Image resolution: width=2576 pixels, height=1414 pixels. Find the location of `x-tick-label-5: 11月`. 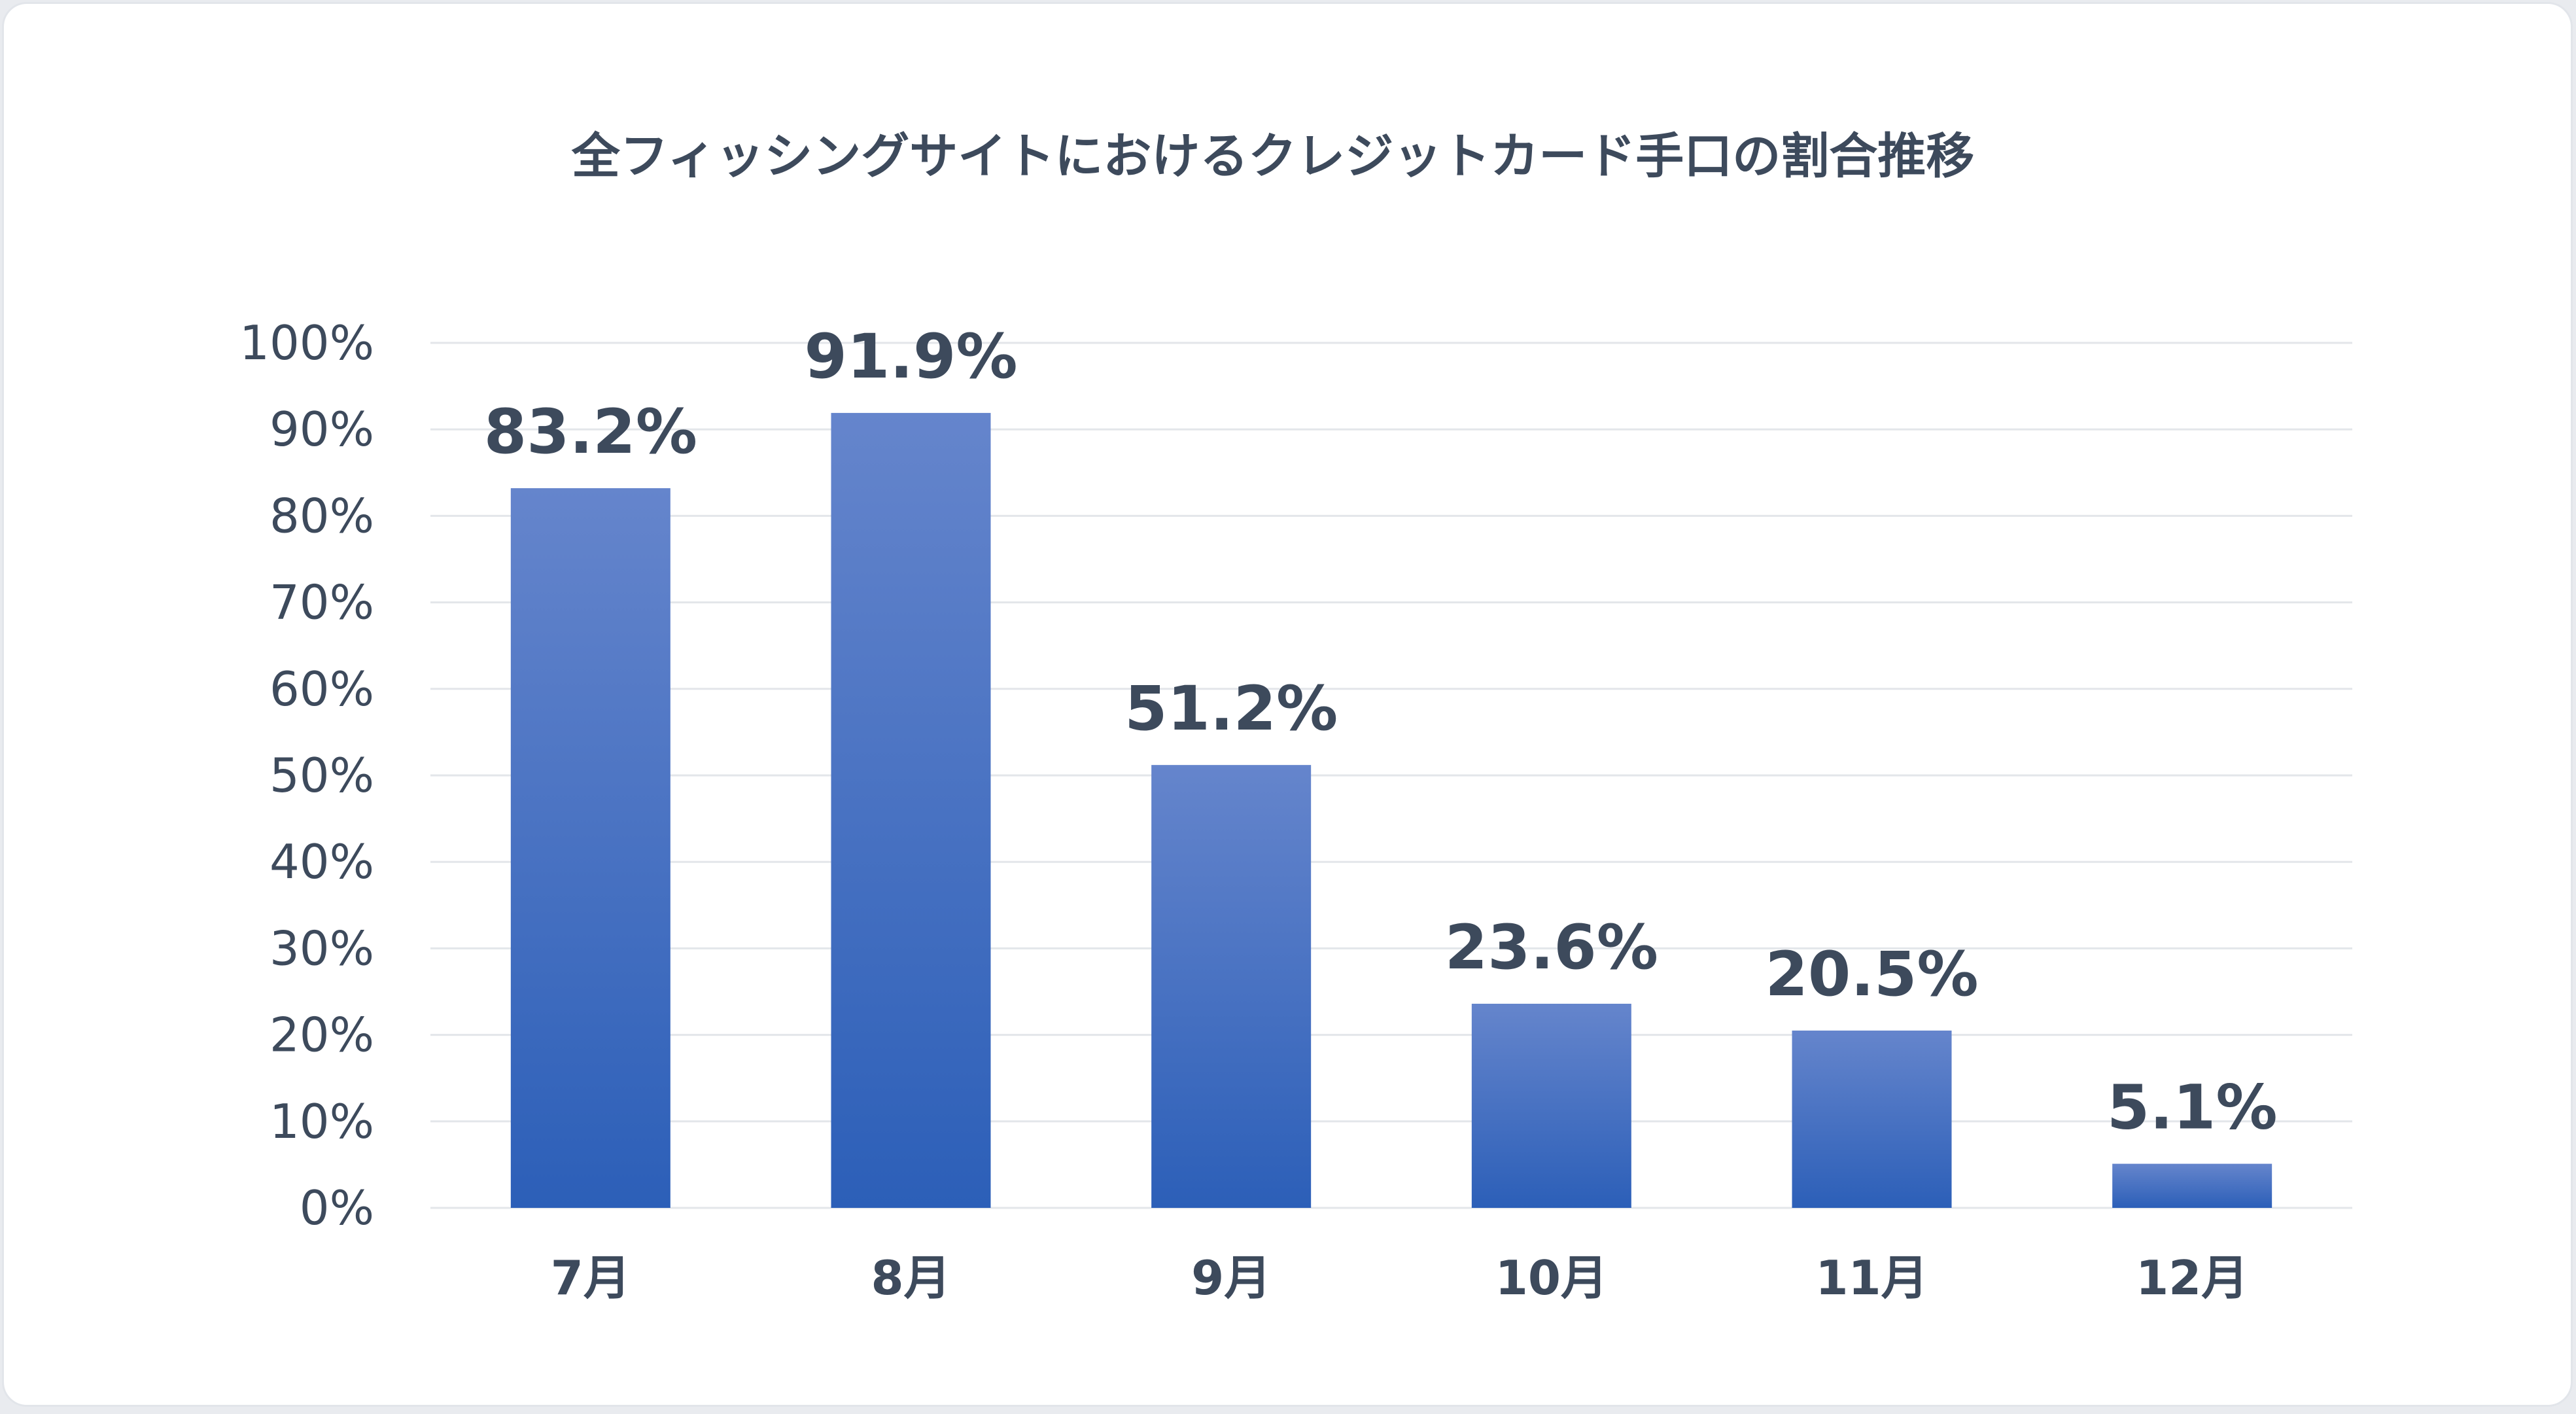

x-tick-label-5: 11月 is located at coordinates (1871, 1277).